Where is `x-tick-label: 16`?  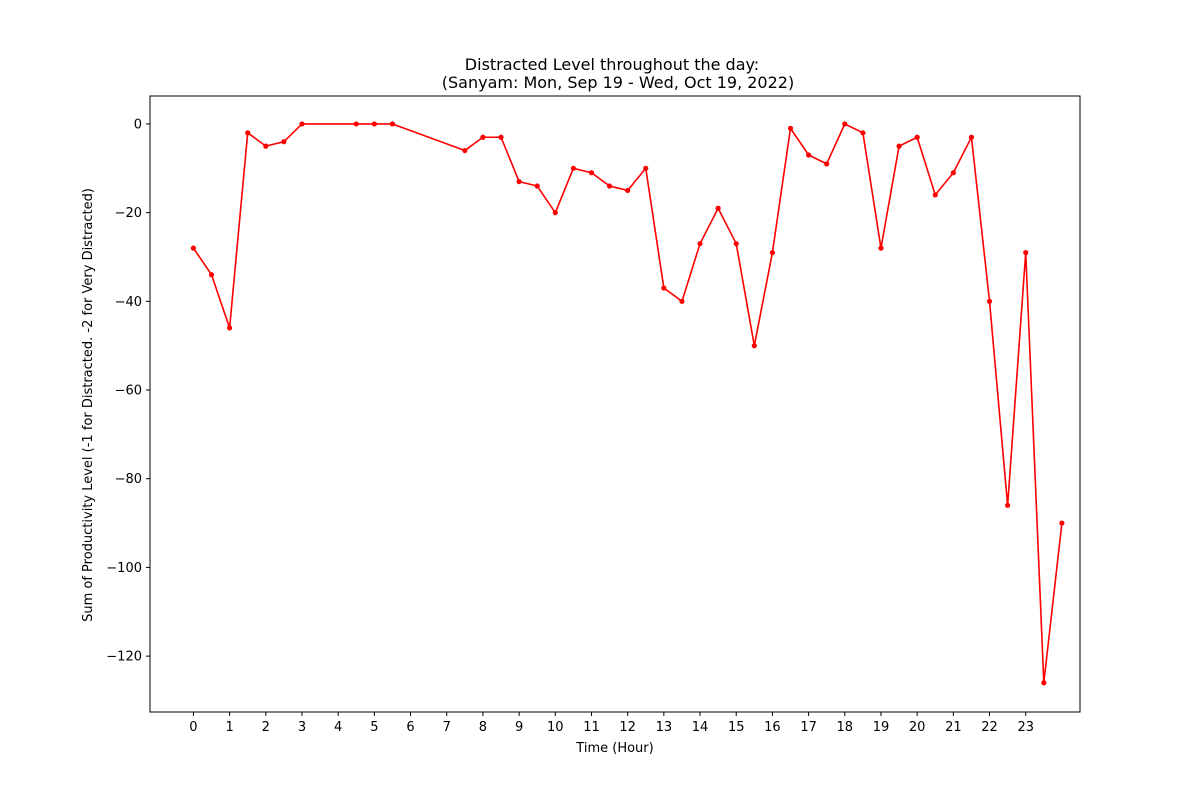 x-tick-label: 16 is located at coordinates (772, 727).